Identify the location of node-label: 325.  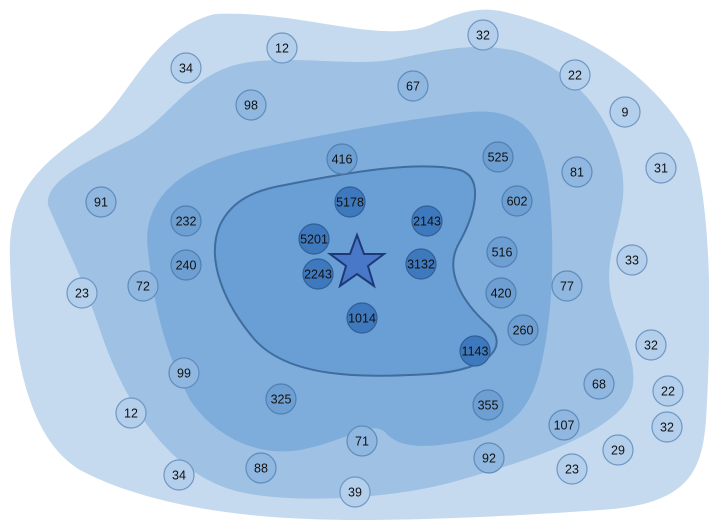
(281, 400).